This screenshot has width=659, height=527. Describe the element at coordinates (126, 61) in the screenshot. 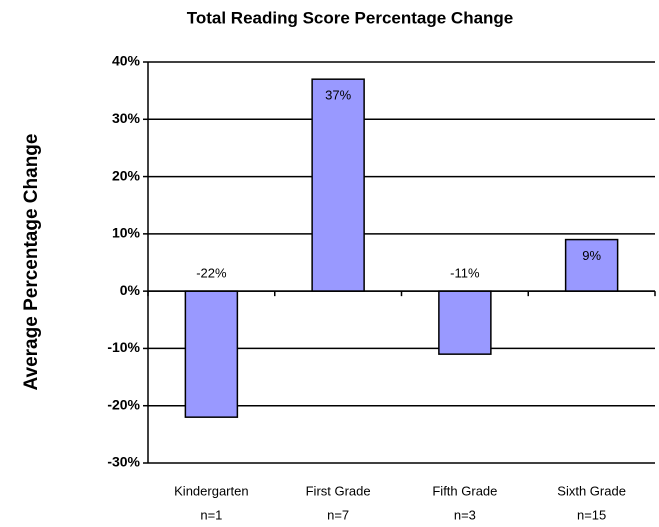

I see `y-tick-label: 40%` at that location.